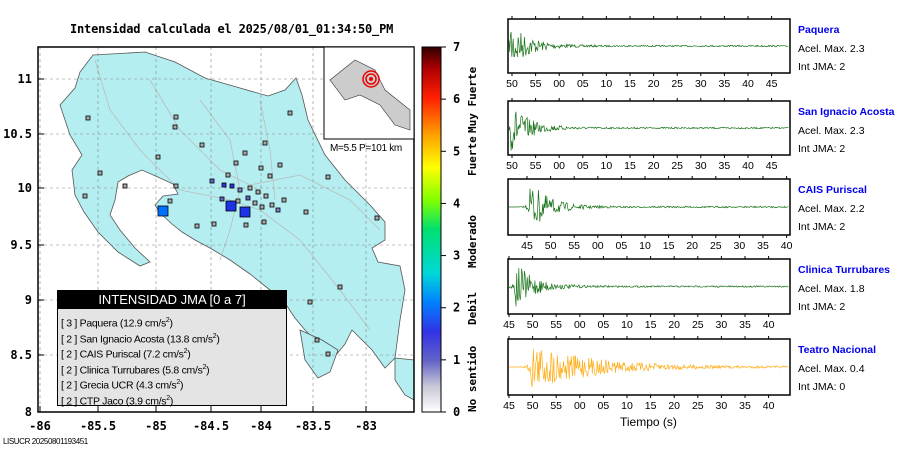  I want to click on legend-item: [ 2 ] CAIS Puriscal (7.2 cm/s2), so click(173, 352).